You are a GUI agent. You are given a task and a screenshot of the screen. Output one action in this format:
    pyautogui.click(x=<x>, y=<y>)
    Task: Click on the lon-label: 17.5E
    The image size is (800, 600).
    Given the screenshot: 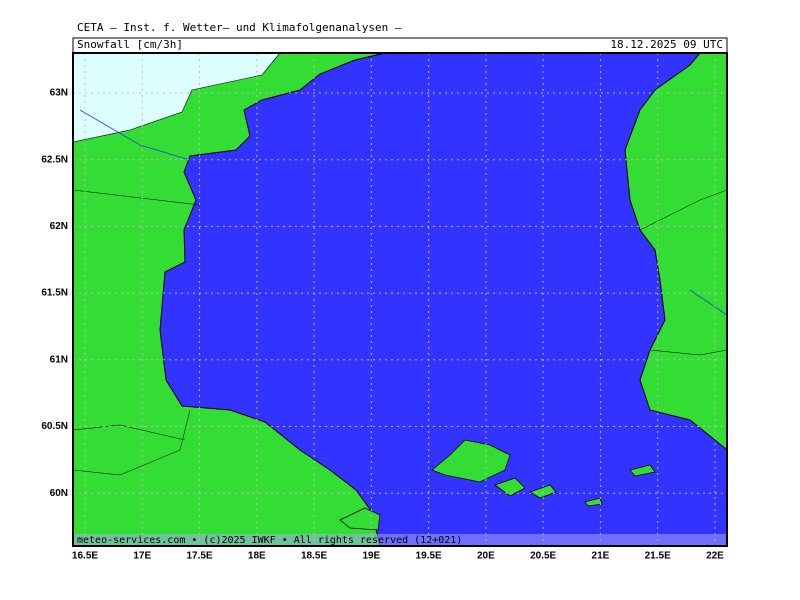 What is the action you would take?
    pyautogui.click(x=199, y=556)
    